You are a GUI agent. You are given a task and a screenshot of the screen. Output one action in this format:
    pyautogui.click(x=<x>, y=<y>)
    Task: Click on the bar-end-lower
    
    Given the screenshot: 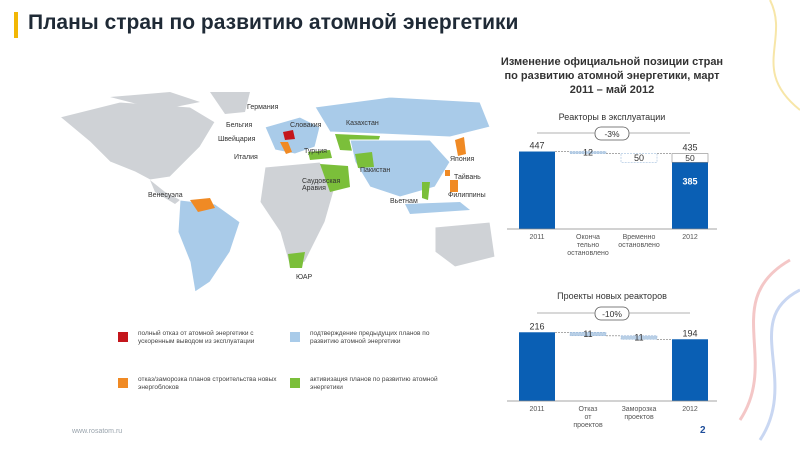 What is the action you would take?
    pyautogui.click(x=690, y=195)
    